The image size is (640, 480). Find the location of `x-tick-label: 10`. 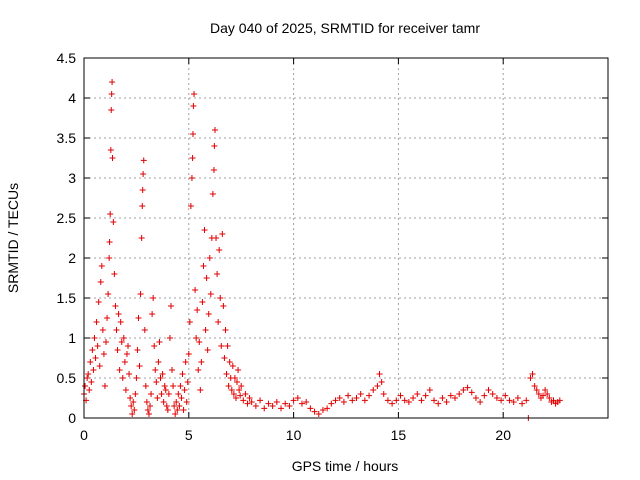

x-tick-label: 10 is located at coordinates (294, 435).